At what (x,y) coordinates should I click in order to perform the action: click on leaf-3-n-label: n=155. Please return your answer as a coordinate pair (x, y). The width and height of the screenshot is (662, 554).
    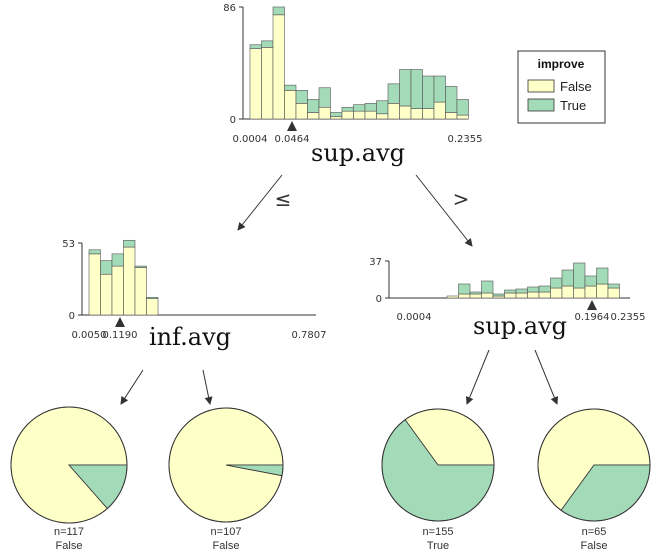
    Looking at the image, I should click on (438, 532).